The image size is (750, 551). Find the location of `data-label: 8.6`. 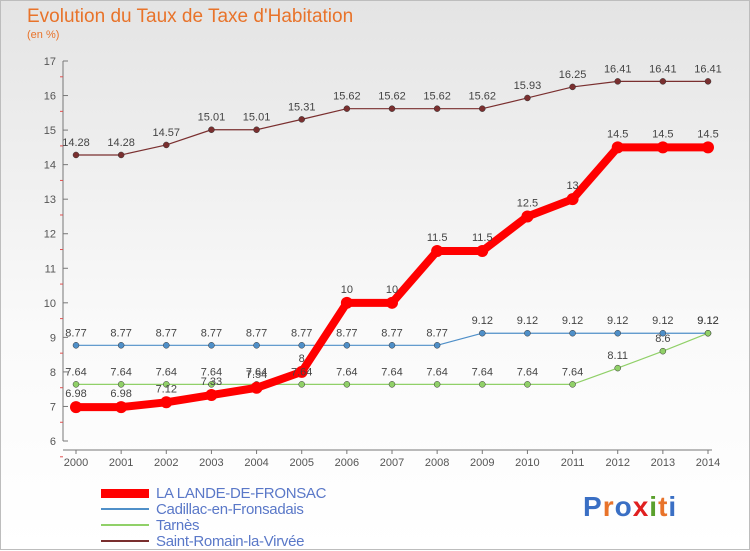

data-label: 8.6 is located at coordinates (662, 339).